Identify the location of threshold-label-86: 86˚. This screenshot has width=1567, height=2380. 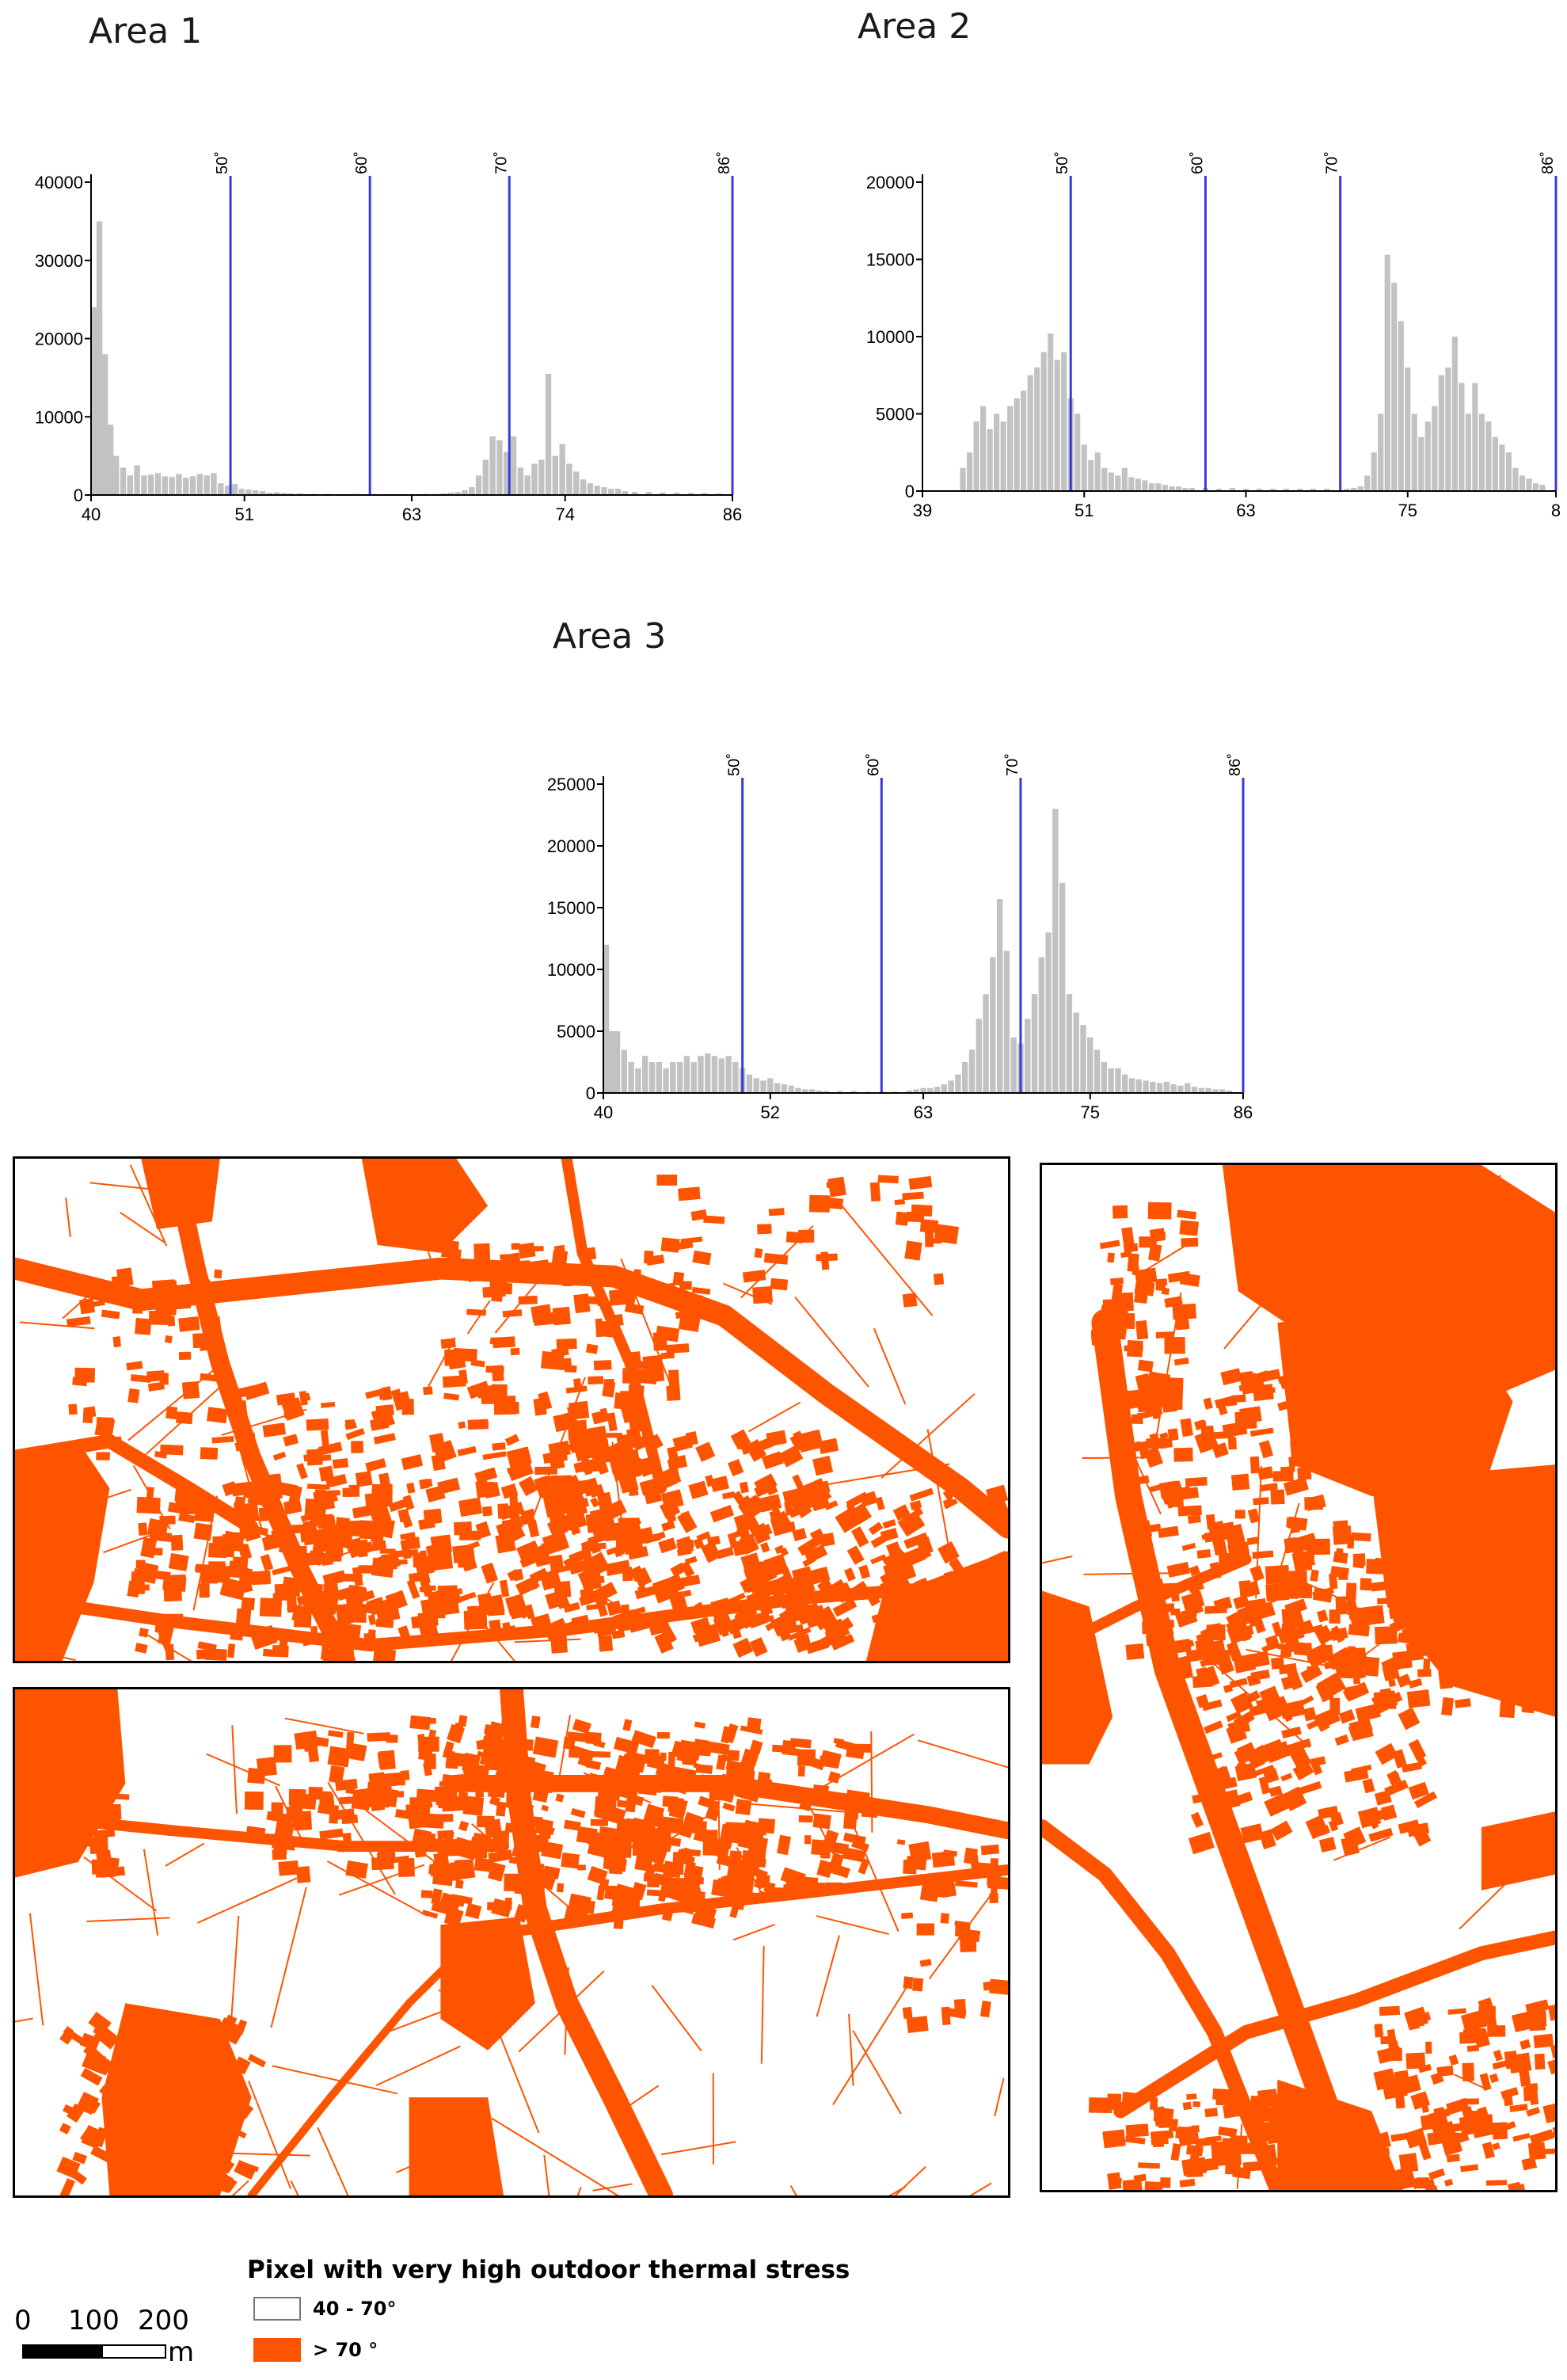
(1548, 162).